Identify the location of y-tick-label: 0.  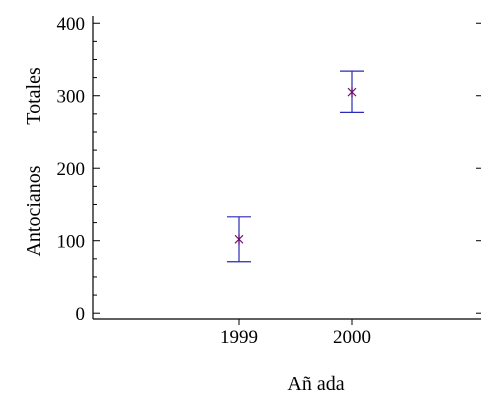
(81, 314).